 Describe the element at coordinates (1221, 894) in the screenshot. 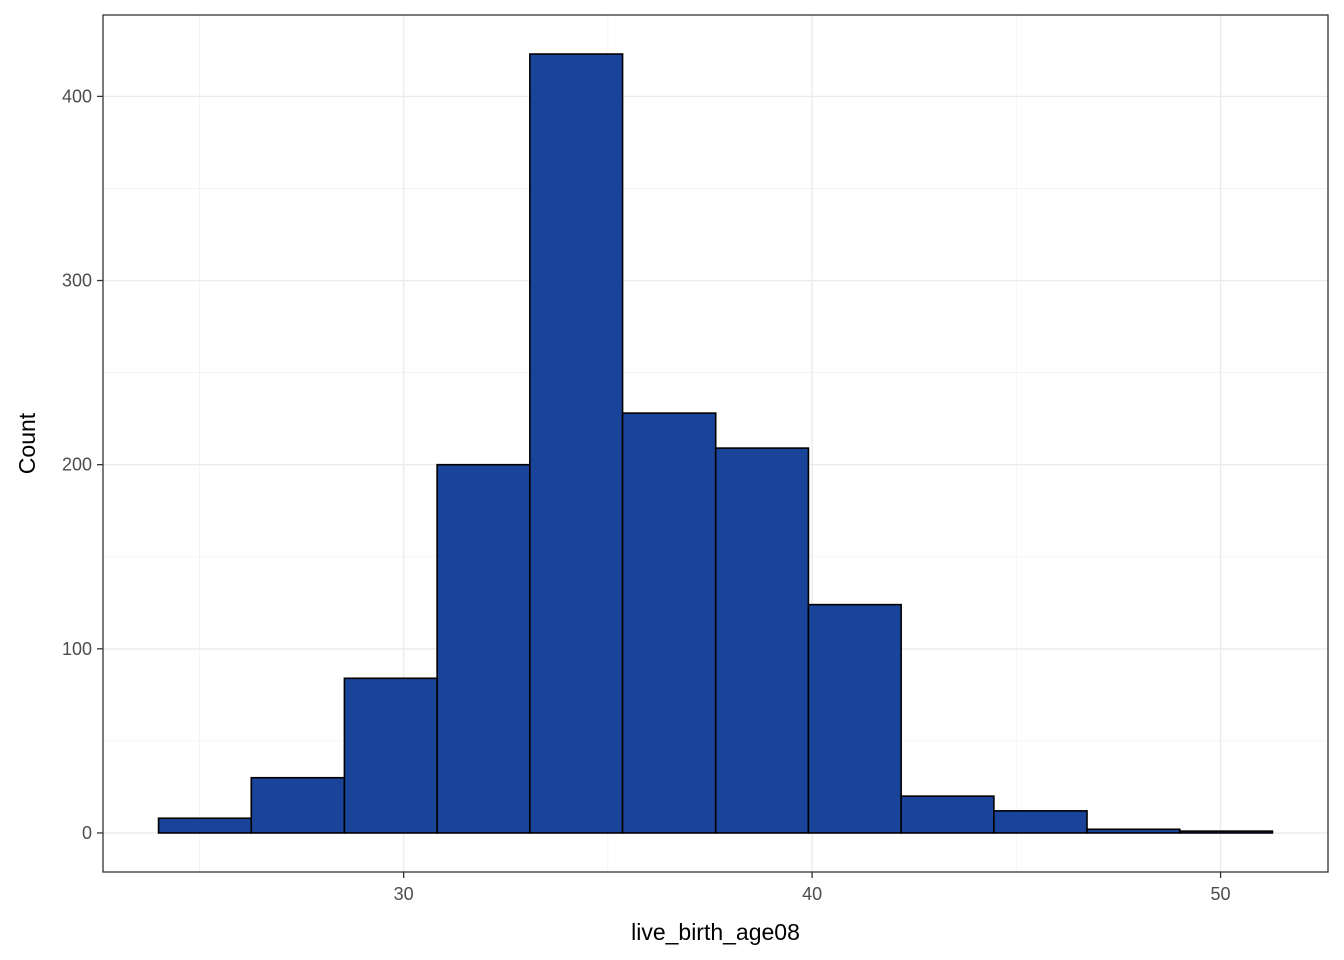

I see `x-tick-label: 50` at that location.